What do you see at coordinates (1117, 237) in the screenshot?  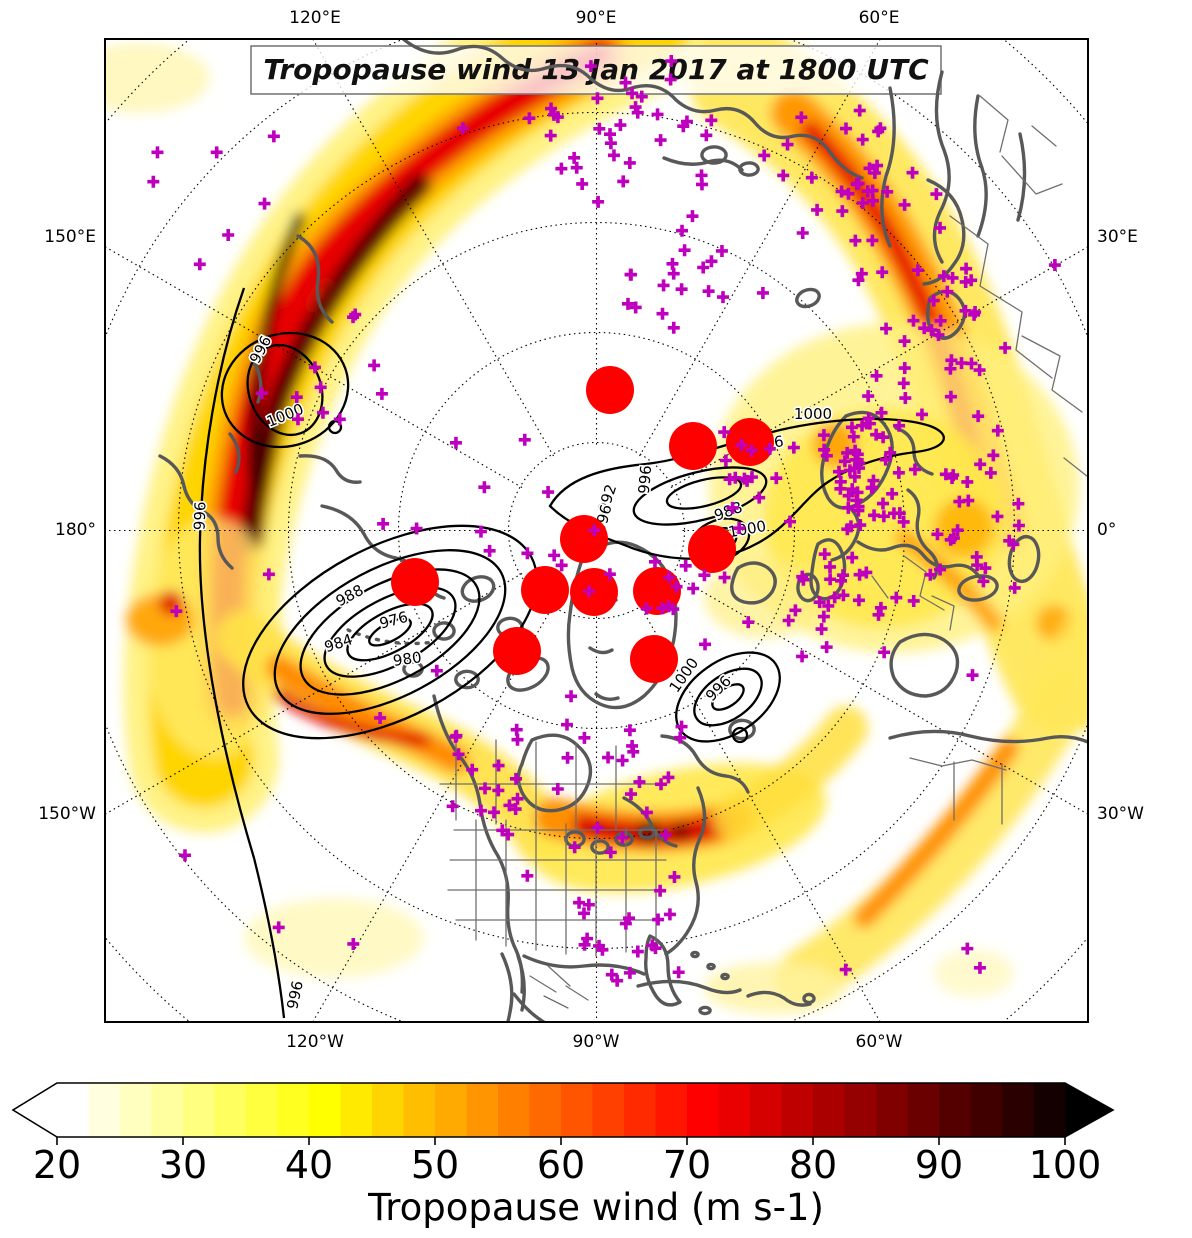 I see `axis-label-right: 30°E` at bounding box center [1117, 237].